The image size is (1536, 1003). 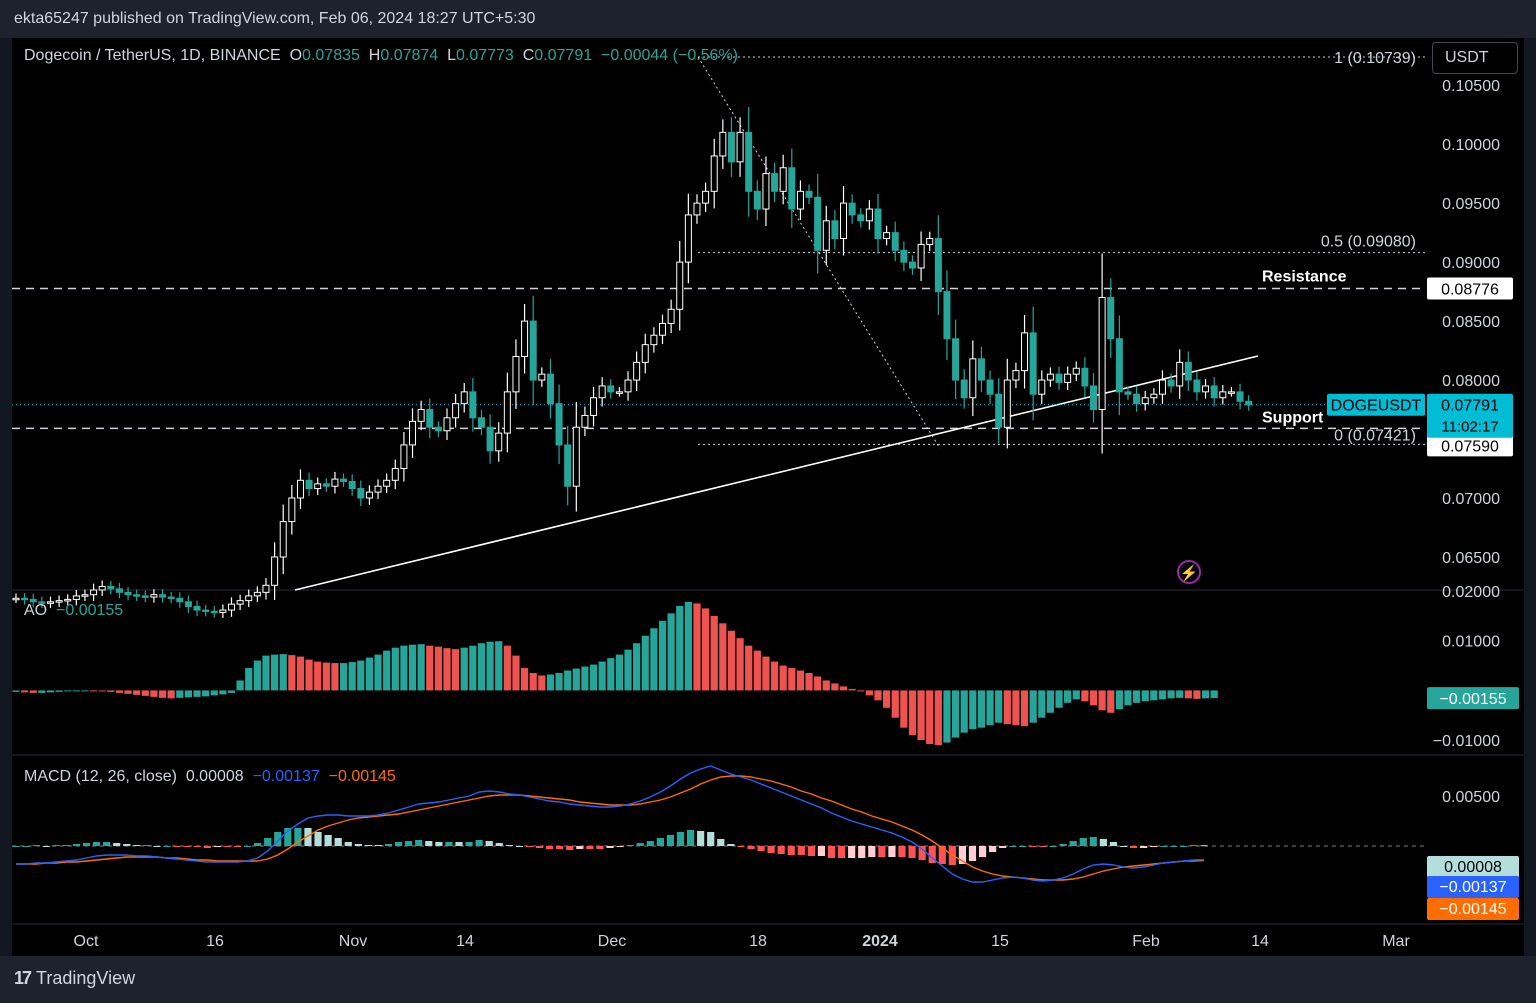 What do you see at coordinates (1189, 572) in the screenshot?
I see `lightning-icon: ⚡` at bounding box center [1189, 572].